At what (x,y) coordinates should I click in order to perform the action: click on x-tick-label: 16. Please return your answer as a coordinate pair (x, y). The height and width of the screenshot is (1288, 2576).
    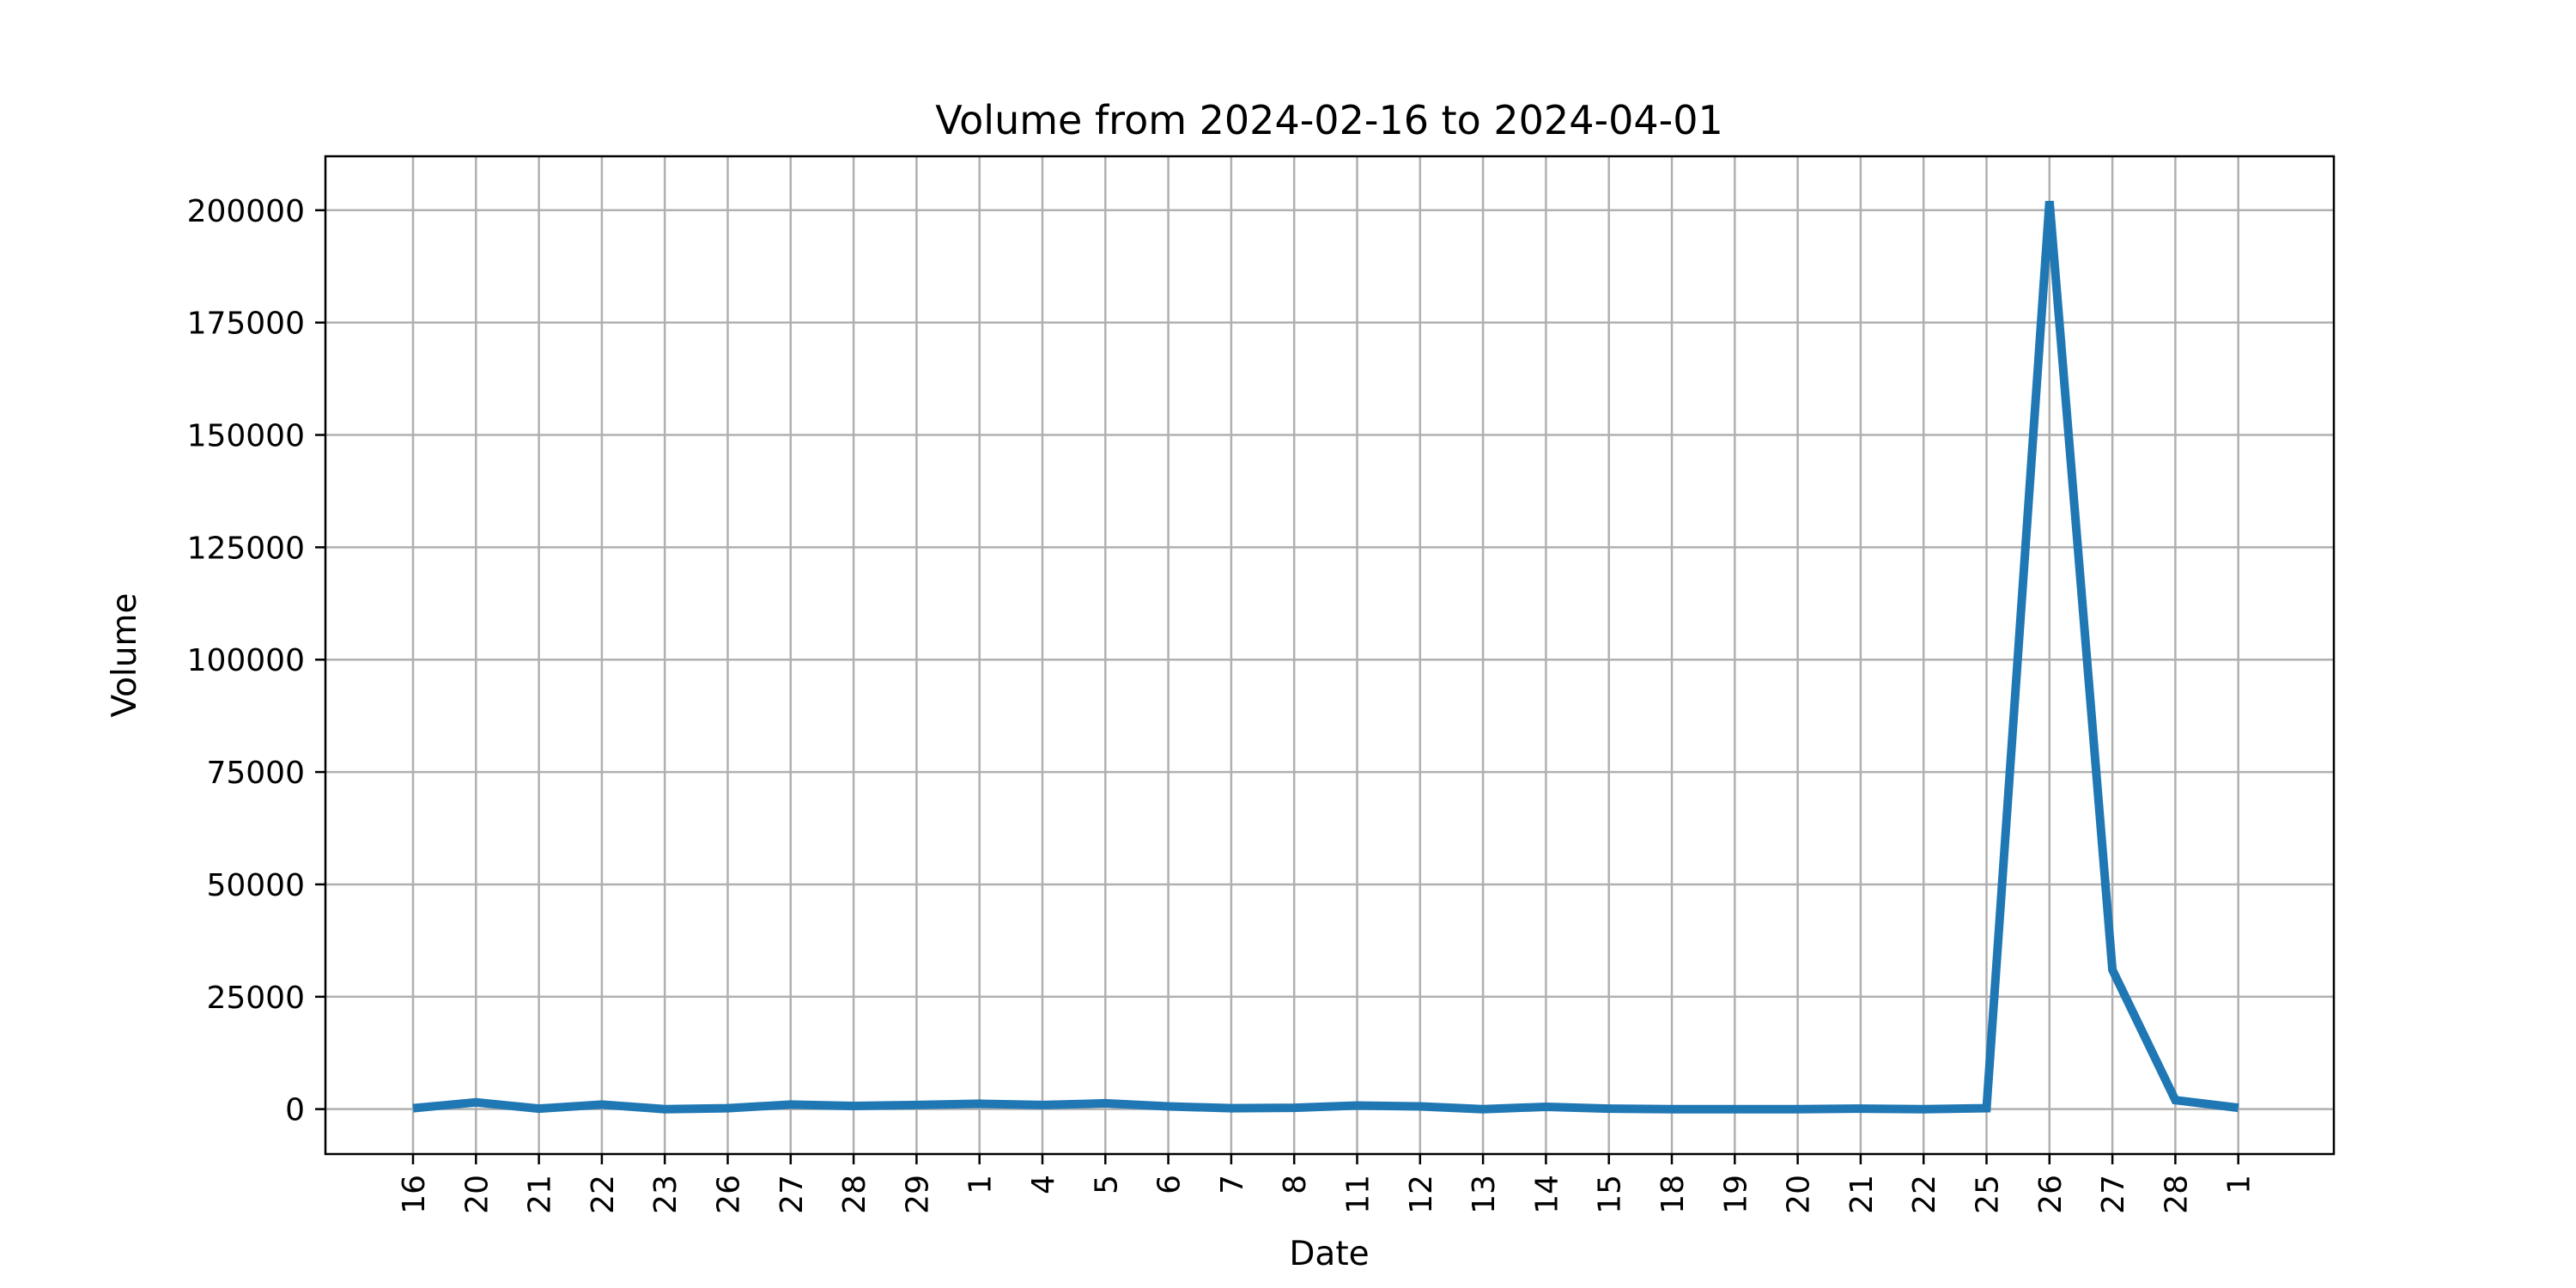
    Looking at the image, I should click on (414, 1195).